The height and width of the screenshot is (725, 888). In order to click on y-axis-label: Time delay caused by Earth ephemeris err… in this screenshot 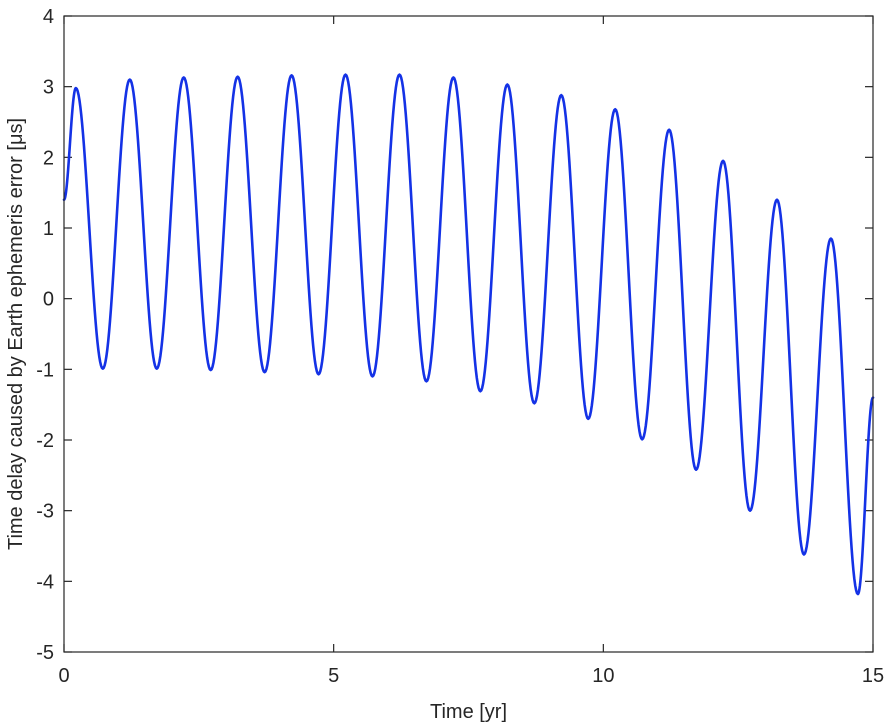, I will do `click(16, 334)`.